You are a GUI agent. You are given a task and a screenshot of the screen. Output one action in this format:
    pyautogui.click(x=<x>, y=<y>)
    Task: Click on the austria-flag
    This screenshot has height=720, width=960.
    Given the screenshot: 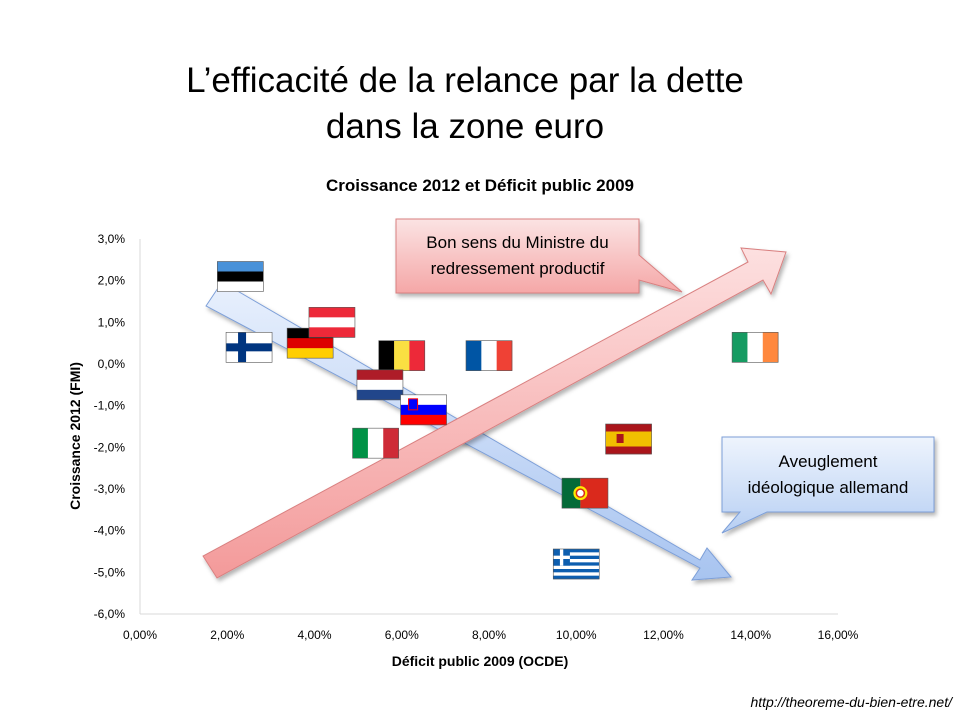 What is the action you would take?
    pyautogui.click(x=332, y=322)
    